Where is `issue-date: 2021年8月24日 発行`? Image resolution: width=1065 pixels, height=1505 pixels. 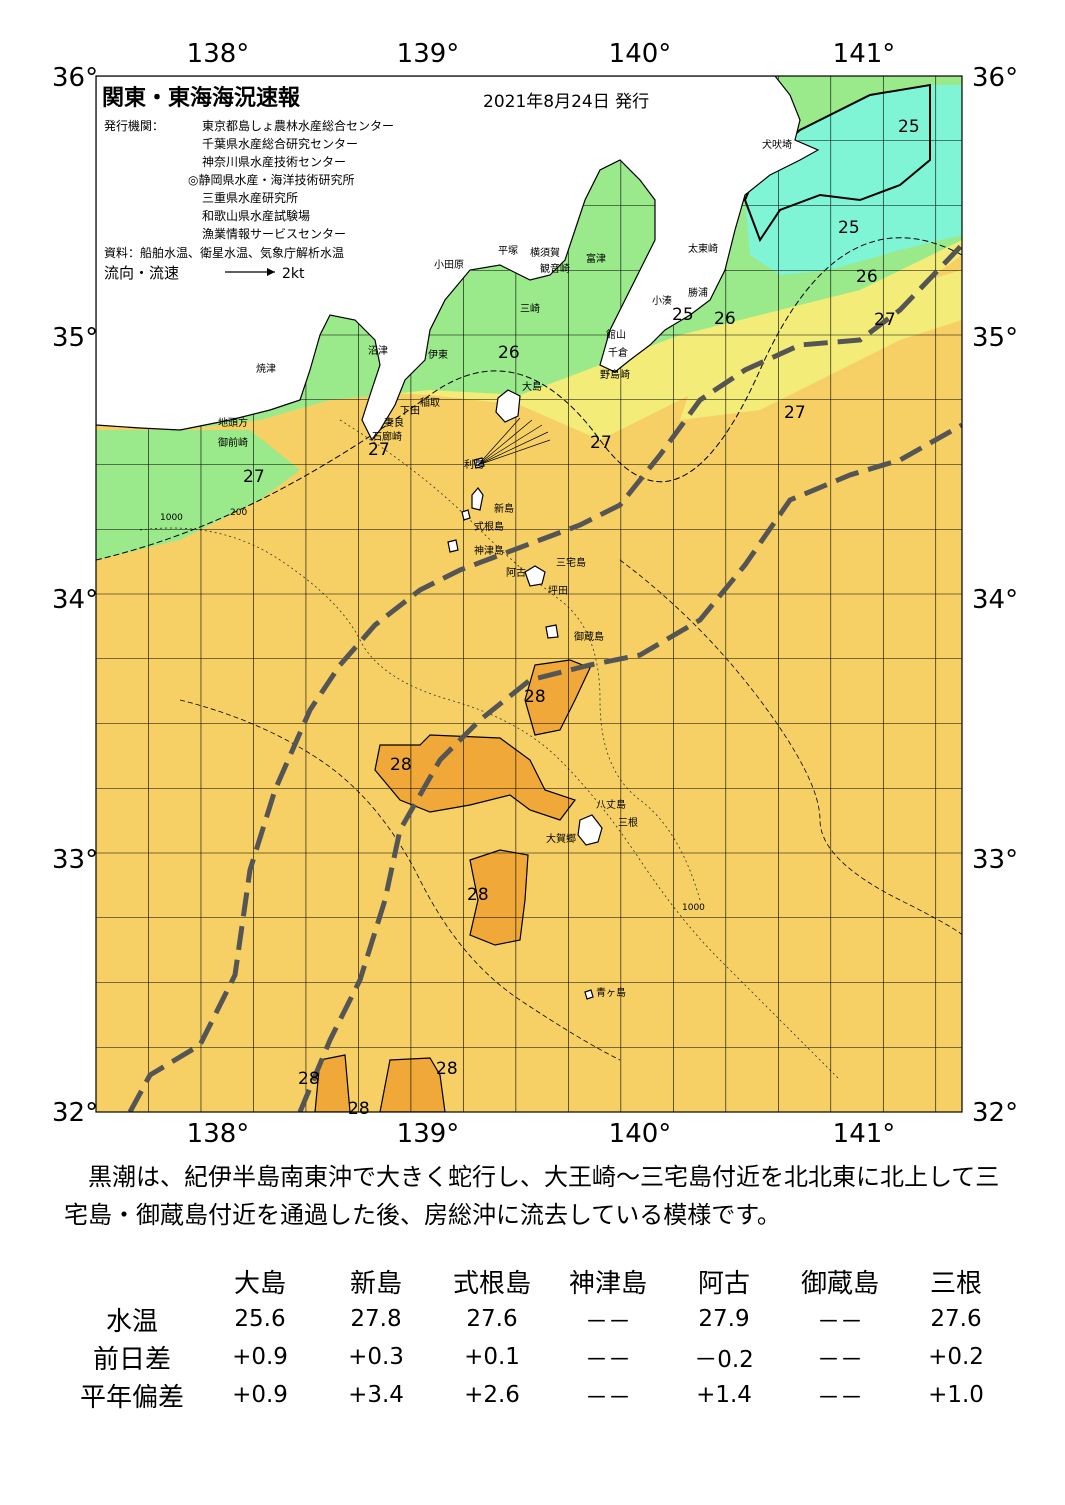 issue-date: 2021年8月24日 発行 is located at coordinates (566, 102).